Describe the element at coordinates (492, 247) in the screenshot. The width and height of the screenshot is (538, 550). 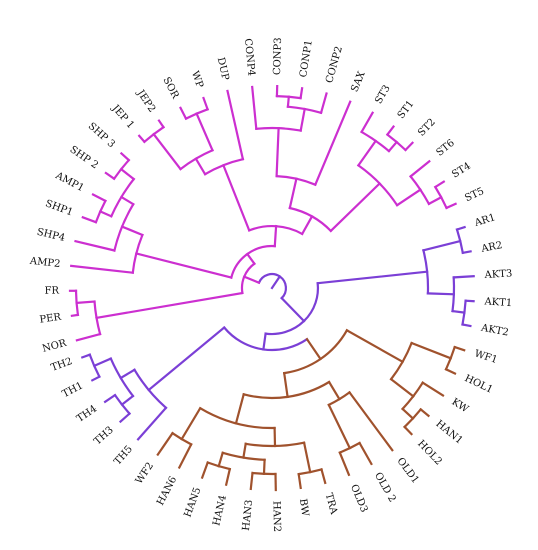
I see `leaf-label: AR2` at that location.